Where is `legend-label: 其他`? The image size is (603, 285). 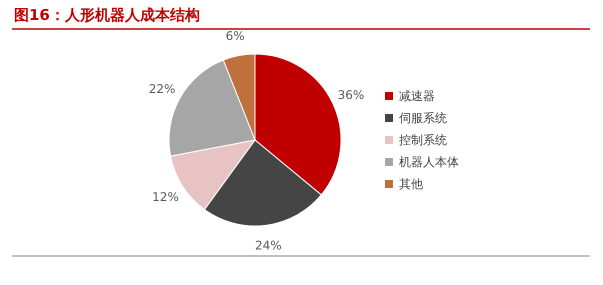 legend-label: 其他 is located at coordinates (411, 184).